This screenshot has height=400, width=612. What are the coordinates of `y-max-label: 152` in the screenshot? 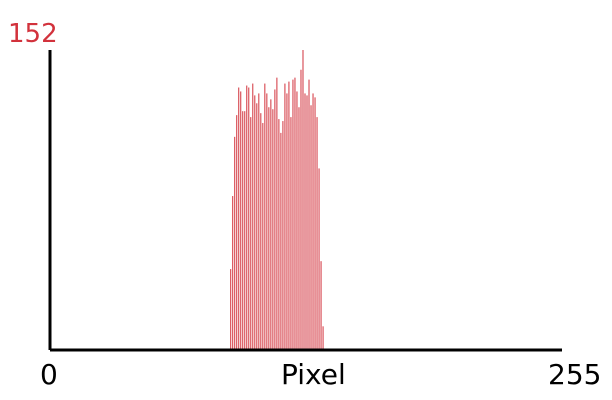 It's located at (33, 34).